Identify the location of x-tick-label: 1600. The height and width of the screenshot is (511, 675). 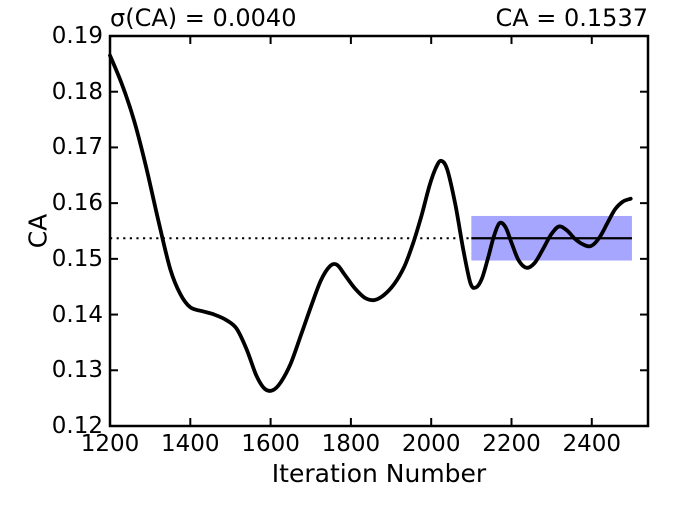
(270, 444).